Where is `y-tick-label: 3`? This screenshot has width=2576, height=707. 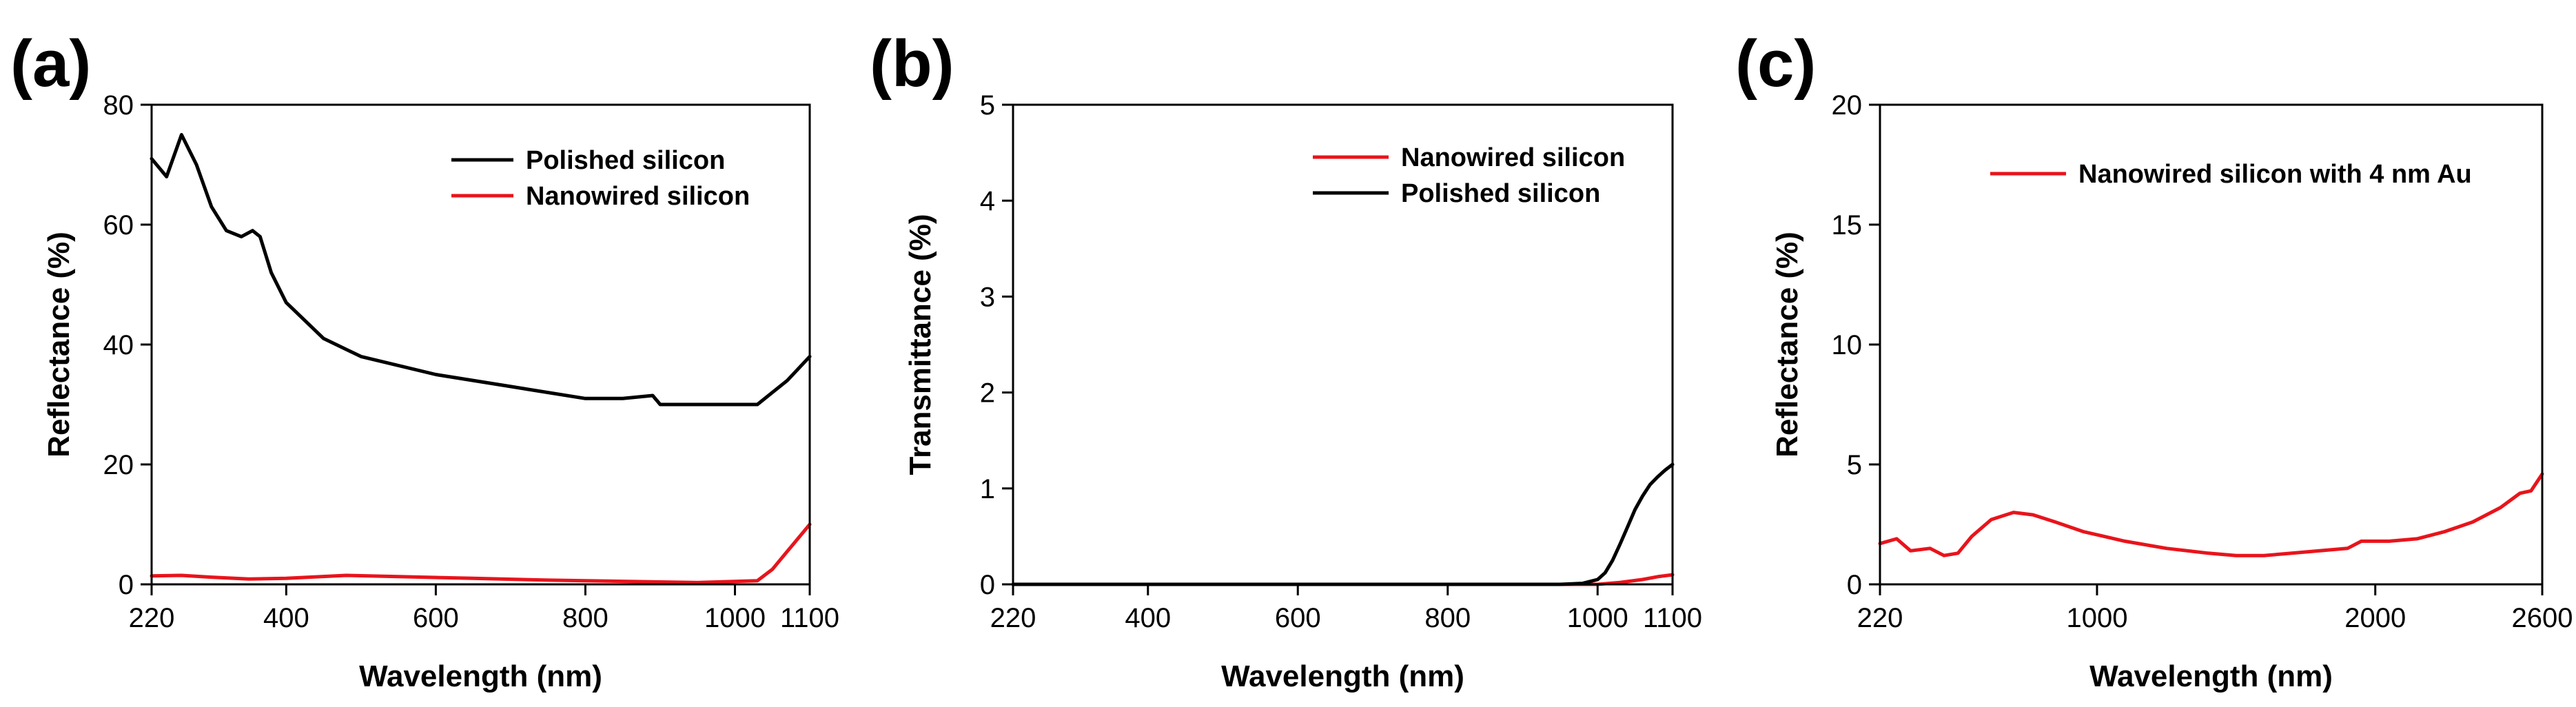 y-tick-label: 3 is located at coordinates (987, 297).